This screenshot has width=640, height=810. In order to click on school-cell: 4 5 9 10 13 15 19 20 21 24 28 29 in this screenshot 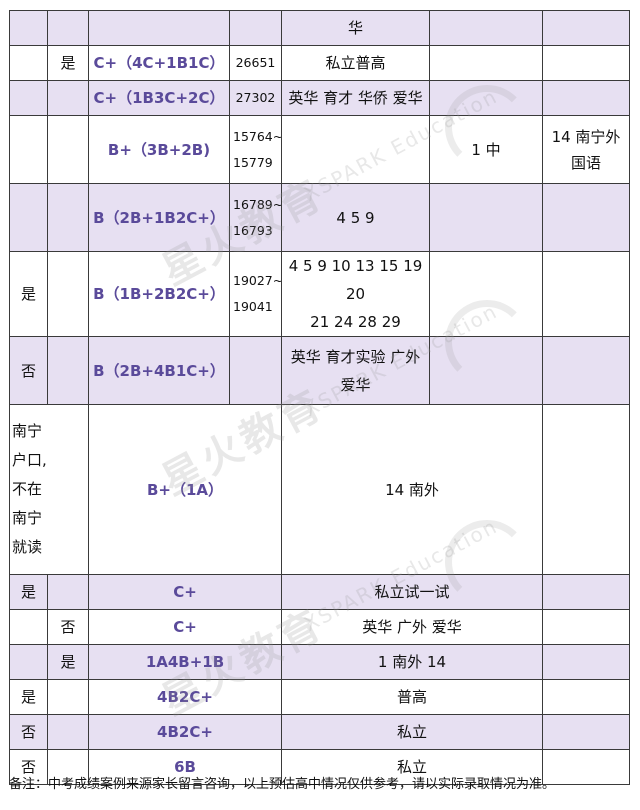, I will do `click(355, 294)`.